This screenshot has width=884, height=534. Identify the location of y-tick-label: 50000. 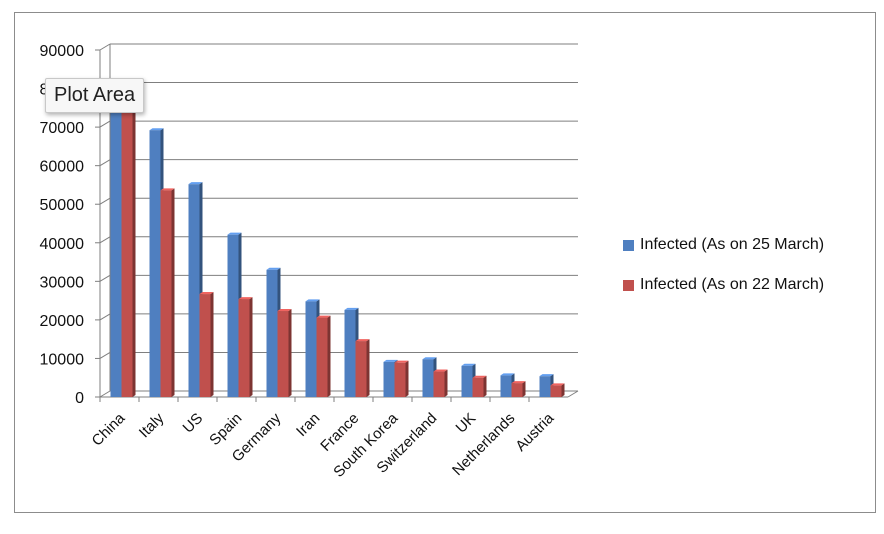
(62, 205).